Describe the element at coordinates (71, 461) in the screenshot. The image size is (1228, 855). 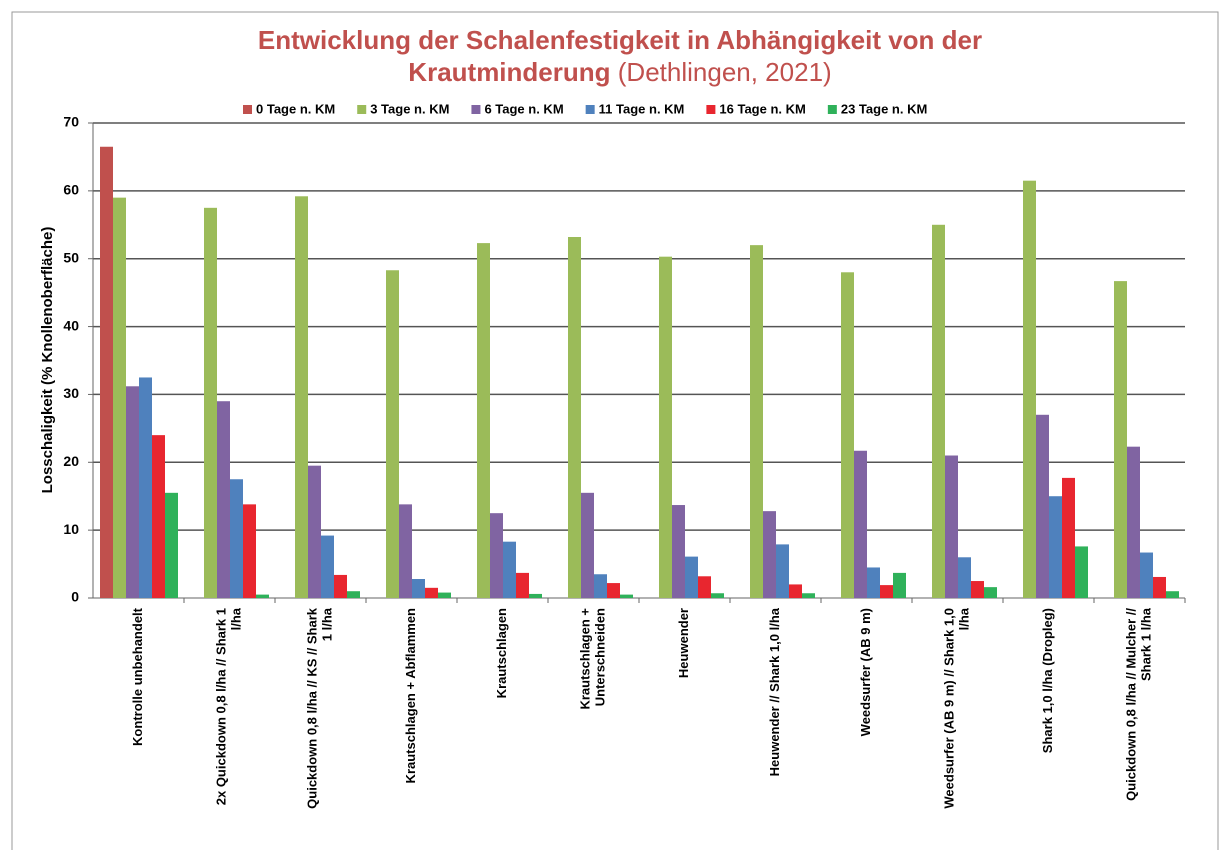
I see `y-tick-label: 20` at that location.